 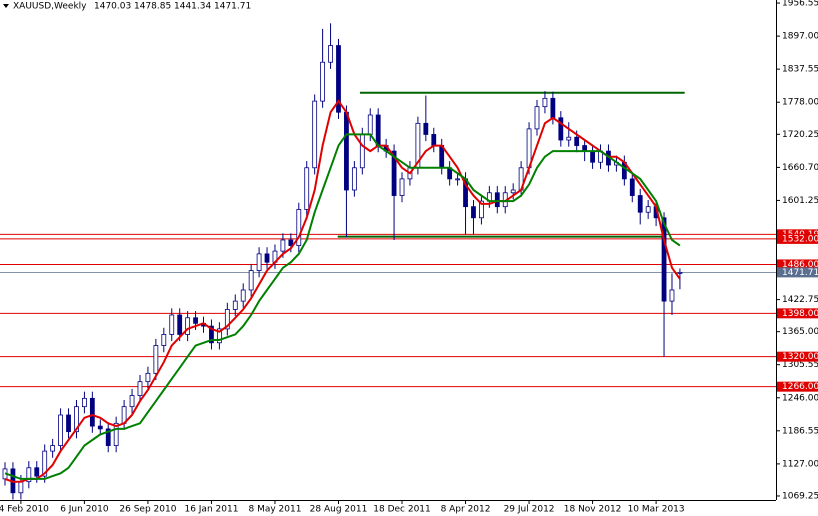 I want to click on x-tick-label: 18 Nov 2012, so click(x=593, y=510).